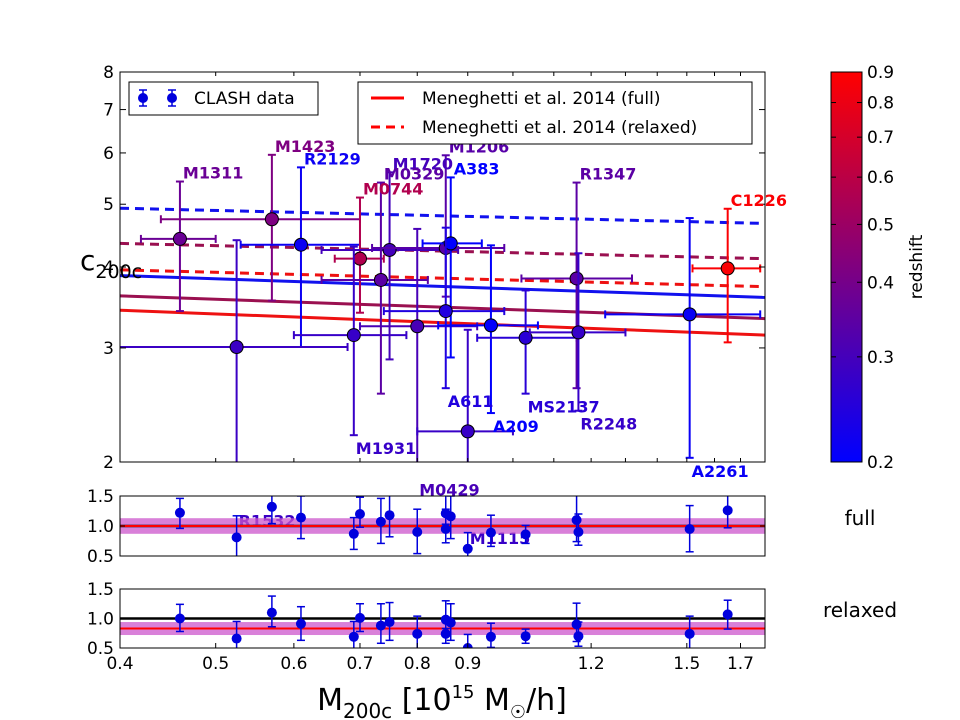 The image size is (960, 720). What do you see at coordinates (880, 178) in the screenshot?
I see `colorbar-tick-label: 0.6` at bounding box center [880, 178].